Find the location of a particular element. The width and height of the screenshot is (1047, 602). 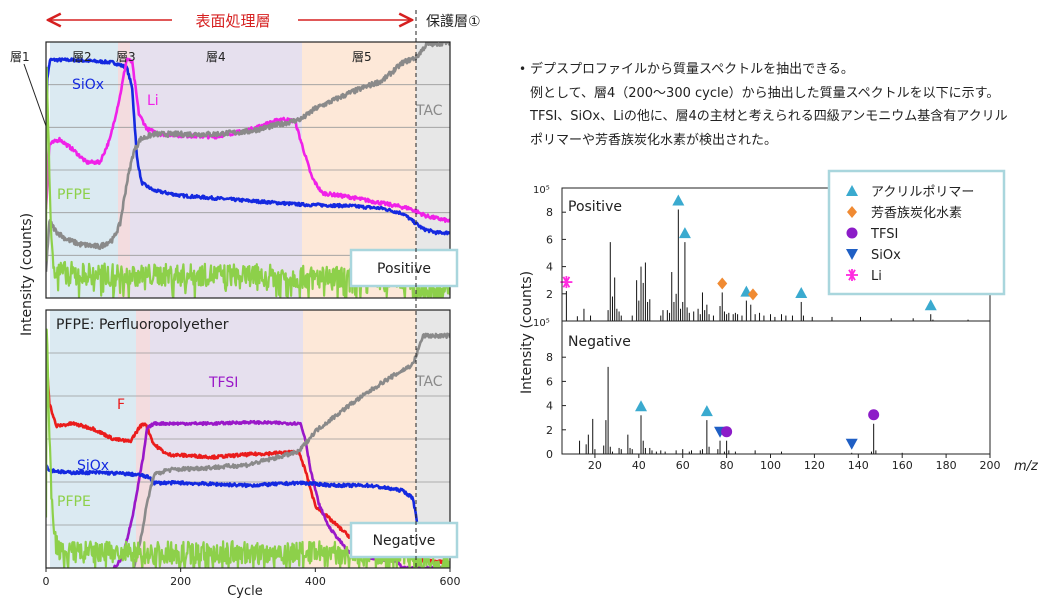

layer5-label: 層5 is located at coordinates (362, 57).